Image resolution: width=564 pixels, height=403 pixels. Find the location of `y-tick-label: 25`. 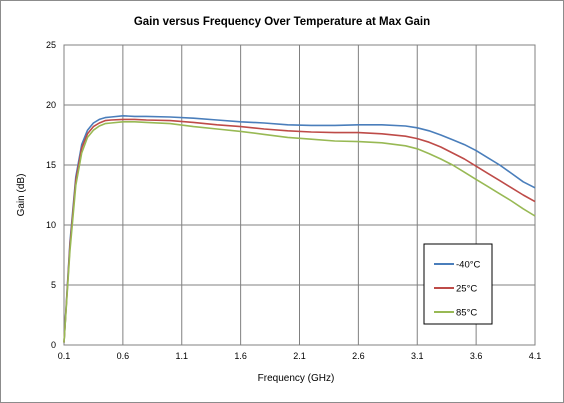

y-tick-label: 25 is located at coordinates (51, 45).